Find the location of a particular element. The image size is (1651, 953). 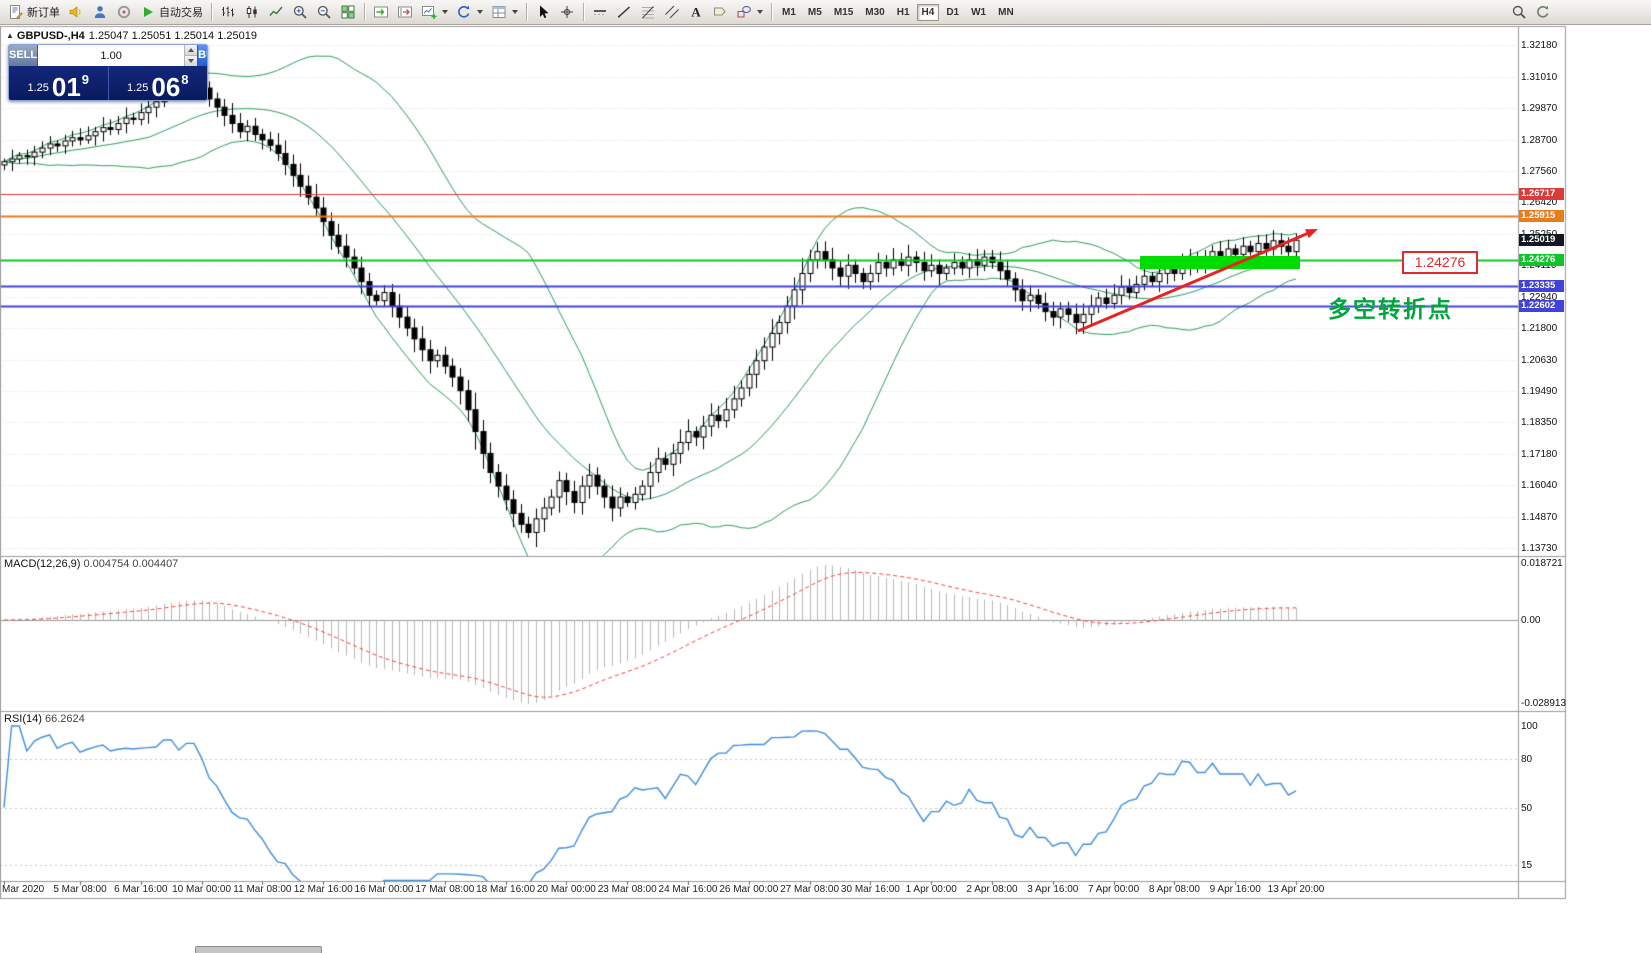

price-callout-annotation: 1.24276 is located at coordinates (1440, 262).